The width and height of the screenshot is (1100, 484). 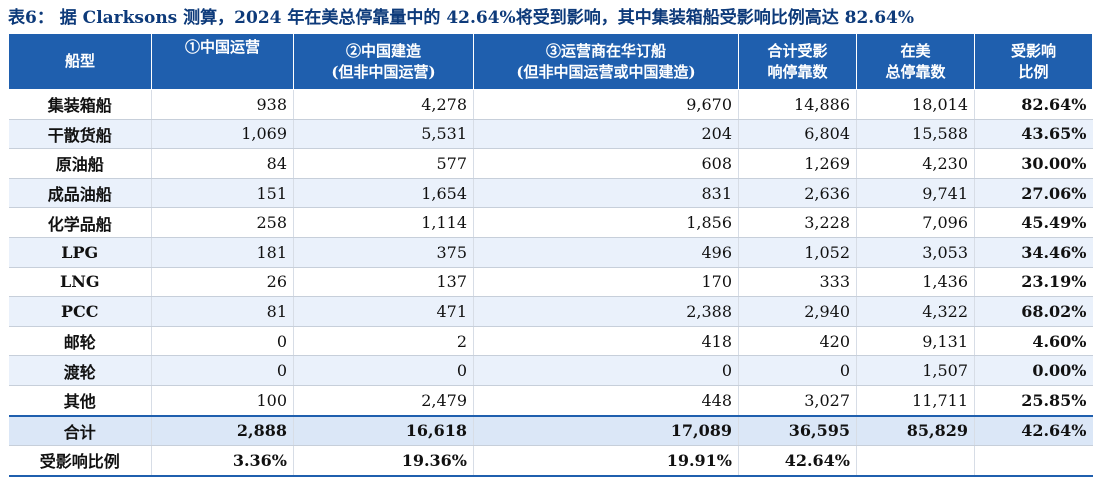 What do you see at coordinates (550, 252) in the screenshot?
I see `table-row: LPG 181 375 496 1,052 3,053 34.46%` at bounding box center [550, 252].